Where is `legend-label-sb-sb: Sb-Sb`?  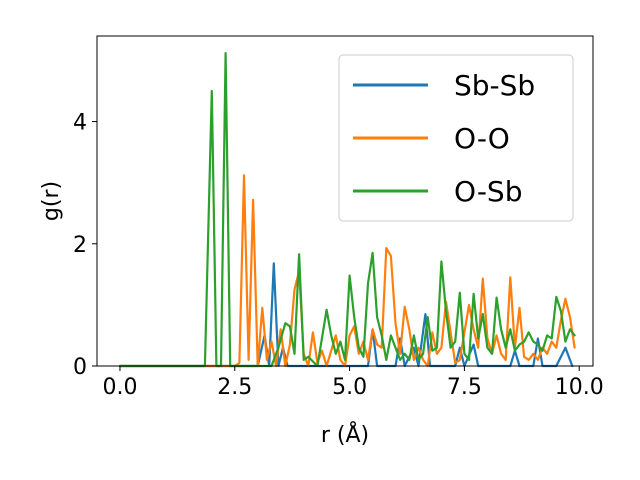
legend-label-sb-sb: Sb-Sb is located at coordinates (494, 85).